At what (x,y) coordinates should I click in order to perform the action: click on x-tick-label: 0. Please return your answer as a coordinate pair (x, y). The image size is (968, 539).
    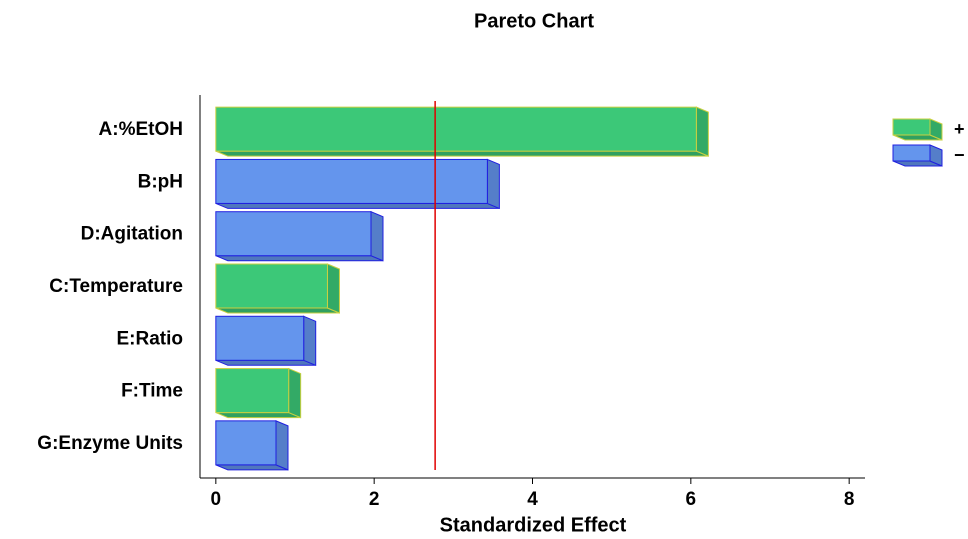
    Looking at the image, I should click on (216, 499).